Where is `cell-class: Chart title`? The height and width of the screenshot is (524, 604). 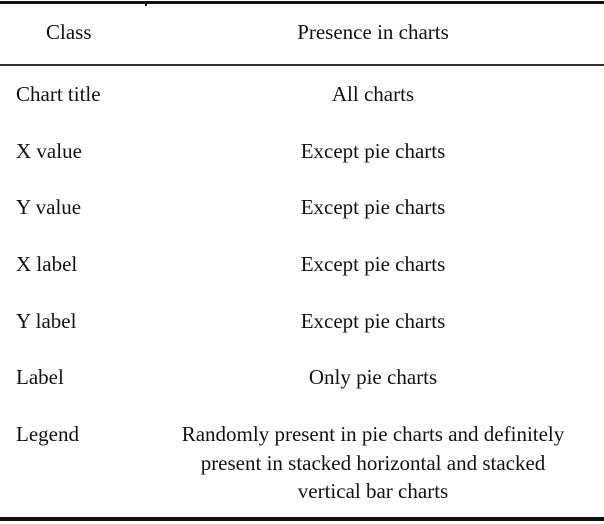 cell-class: Chart title is located at coordinates (58, 94).